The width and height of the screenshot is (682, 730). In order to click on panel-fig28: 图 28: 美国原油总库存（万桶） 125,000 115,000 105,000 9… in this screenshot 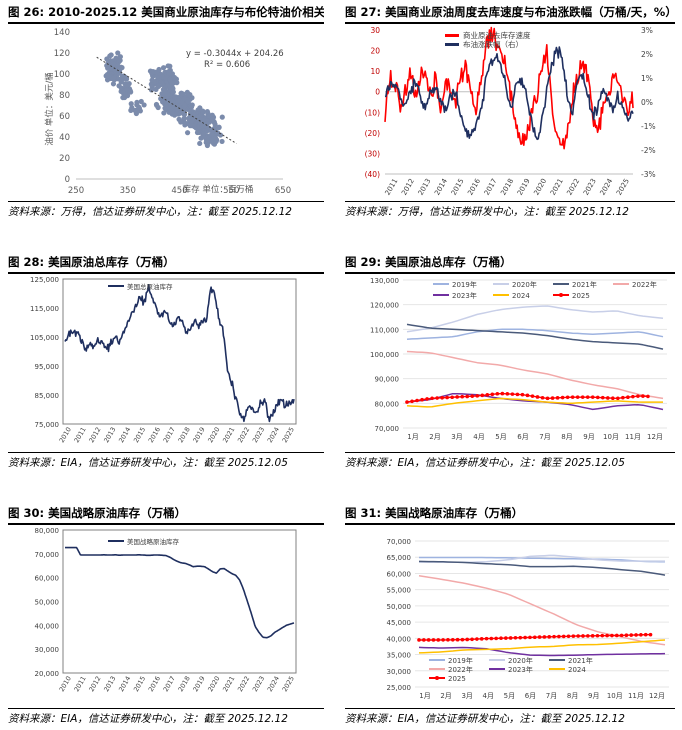, I will do `click(166, 360)`.